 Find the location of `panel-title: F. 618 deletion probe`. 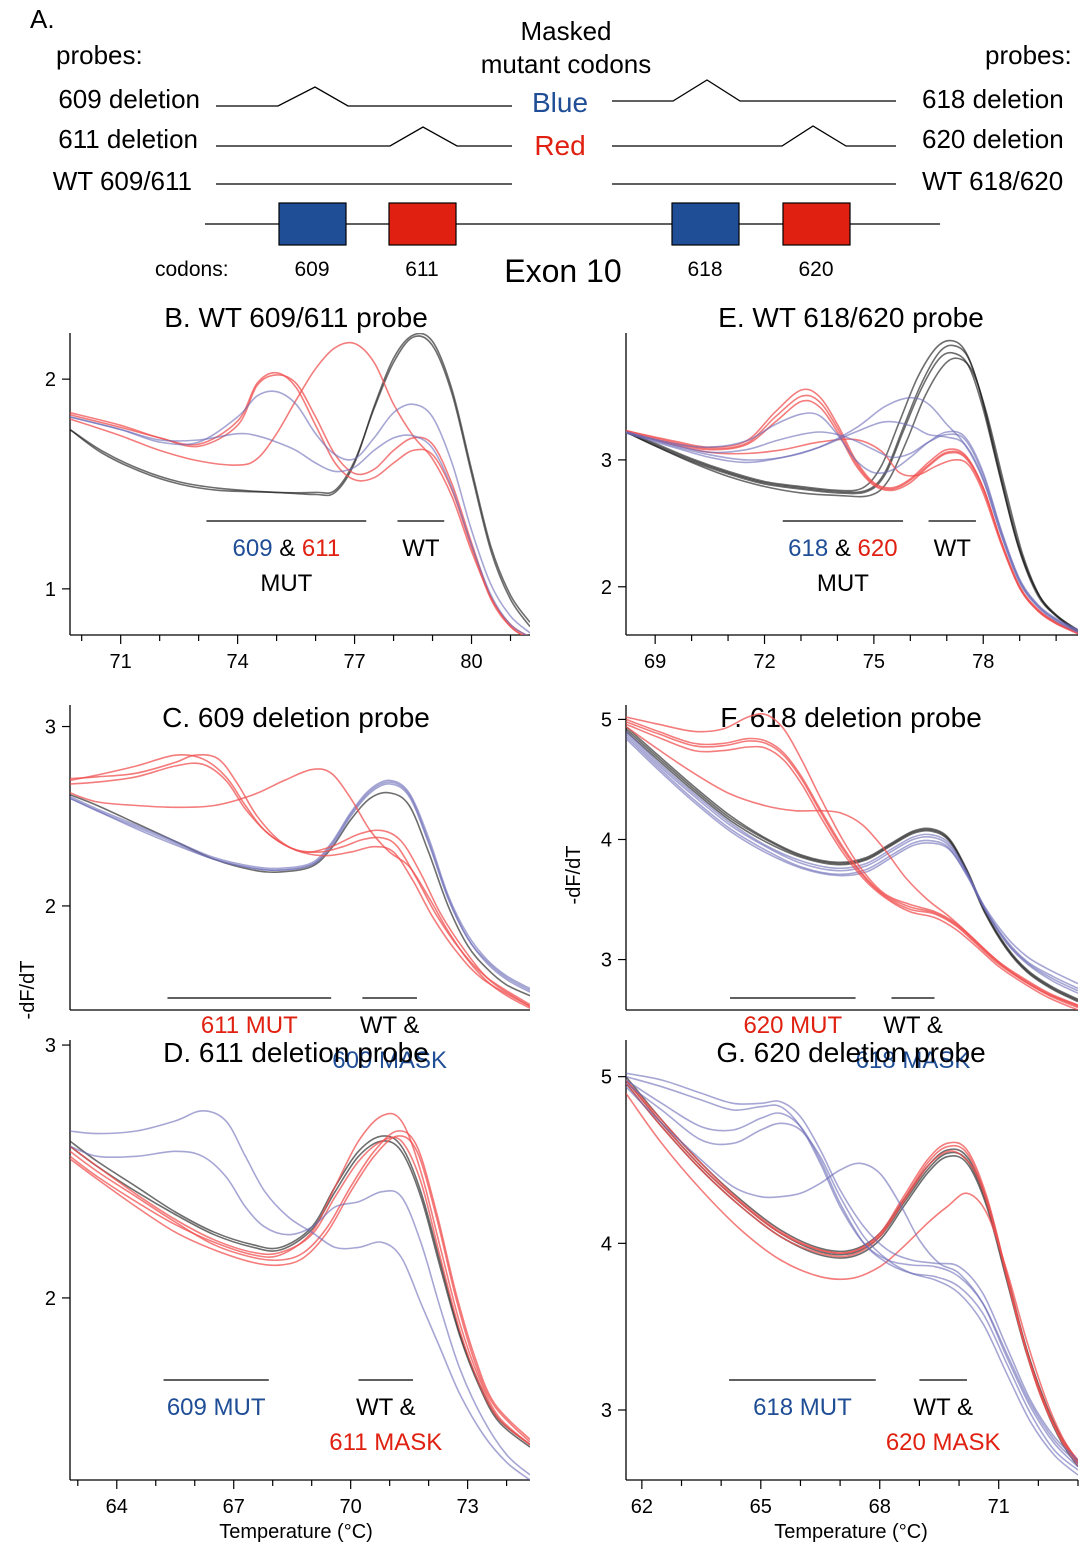

panel-title: F. 618 deletion probe is located at coordinates (851, 717).